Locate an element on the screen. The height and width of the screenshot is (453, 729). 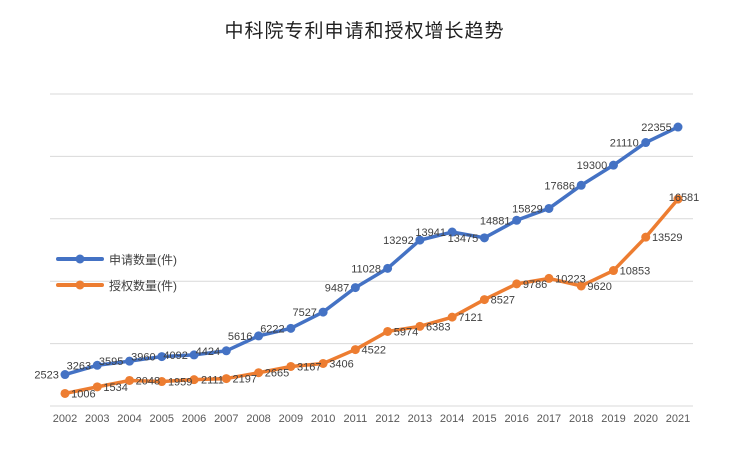
grants-point-2020 is located at coordinates (646, 237).